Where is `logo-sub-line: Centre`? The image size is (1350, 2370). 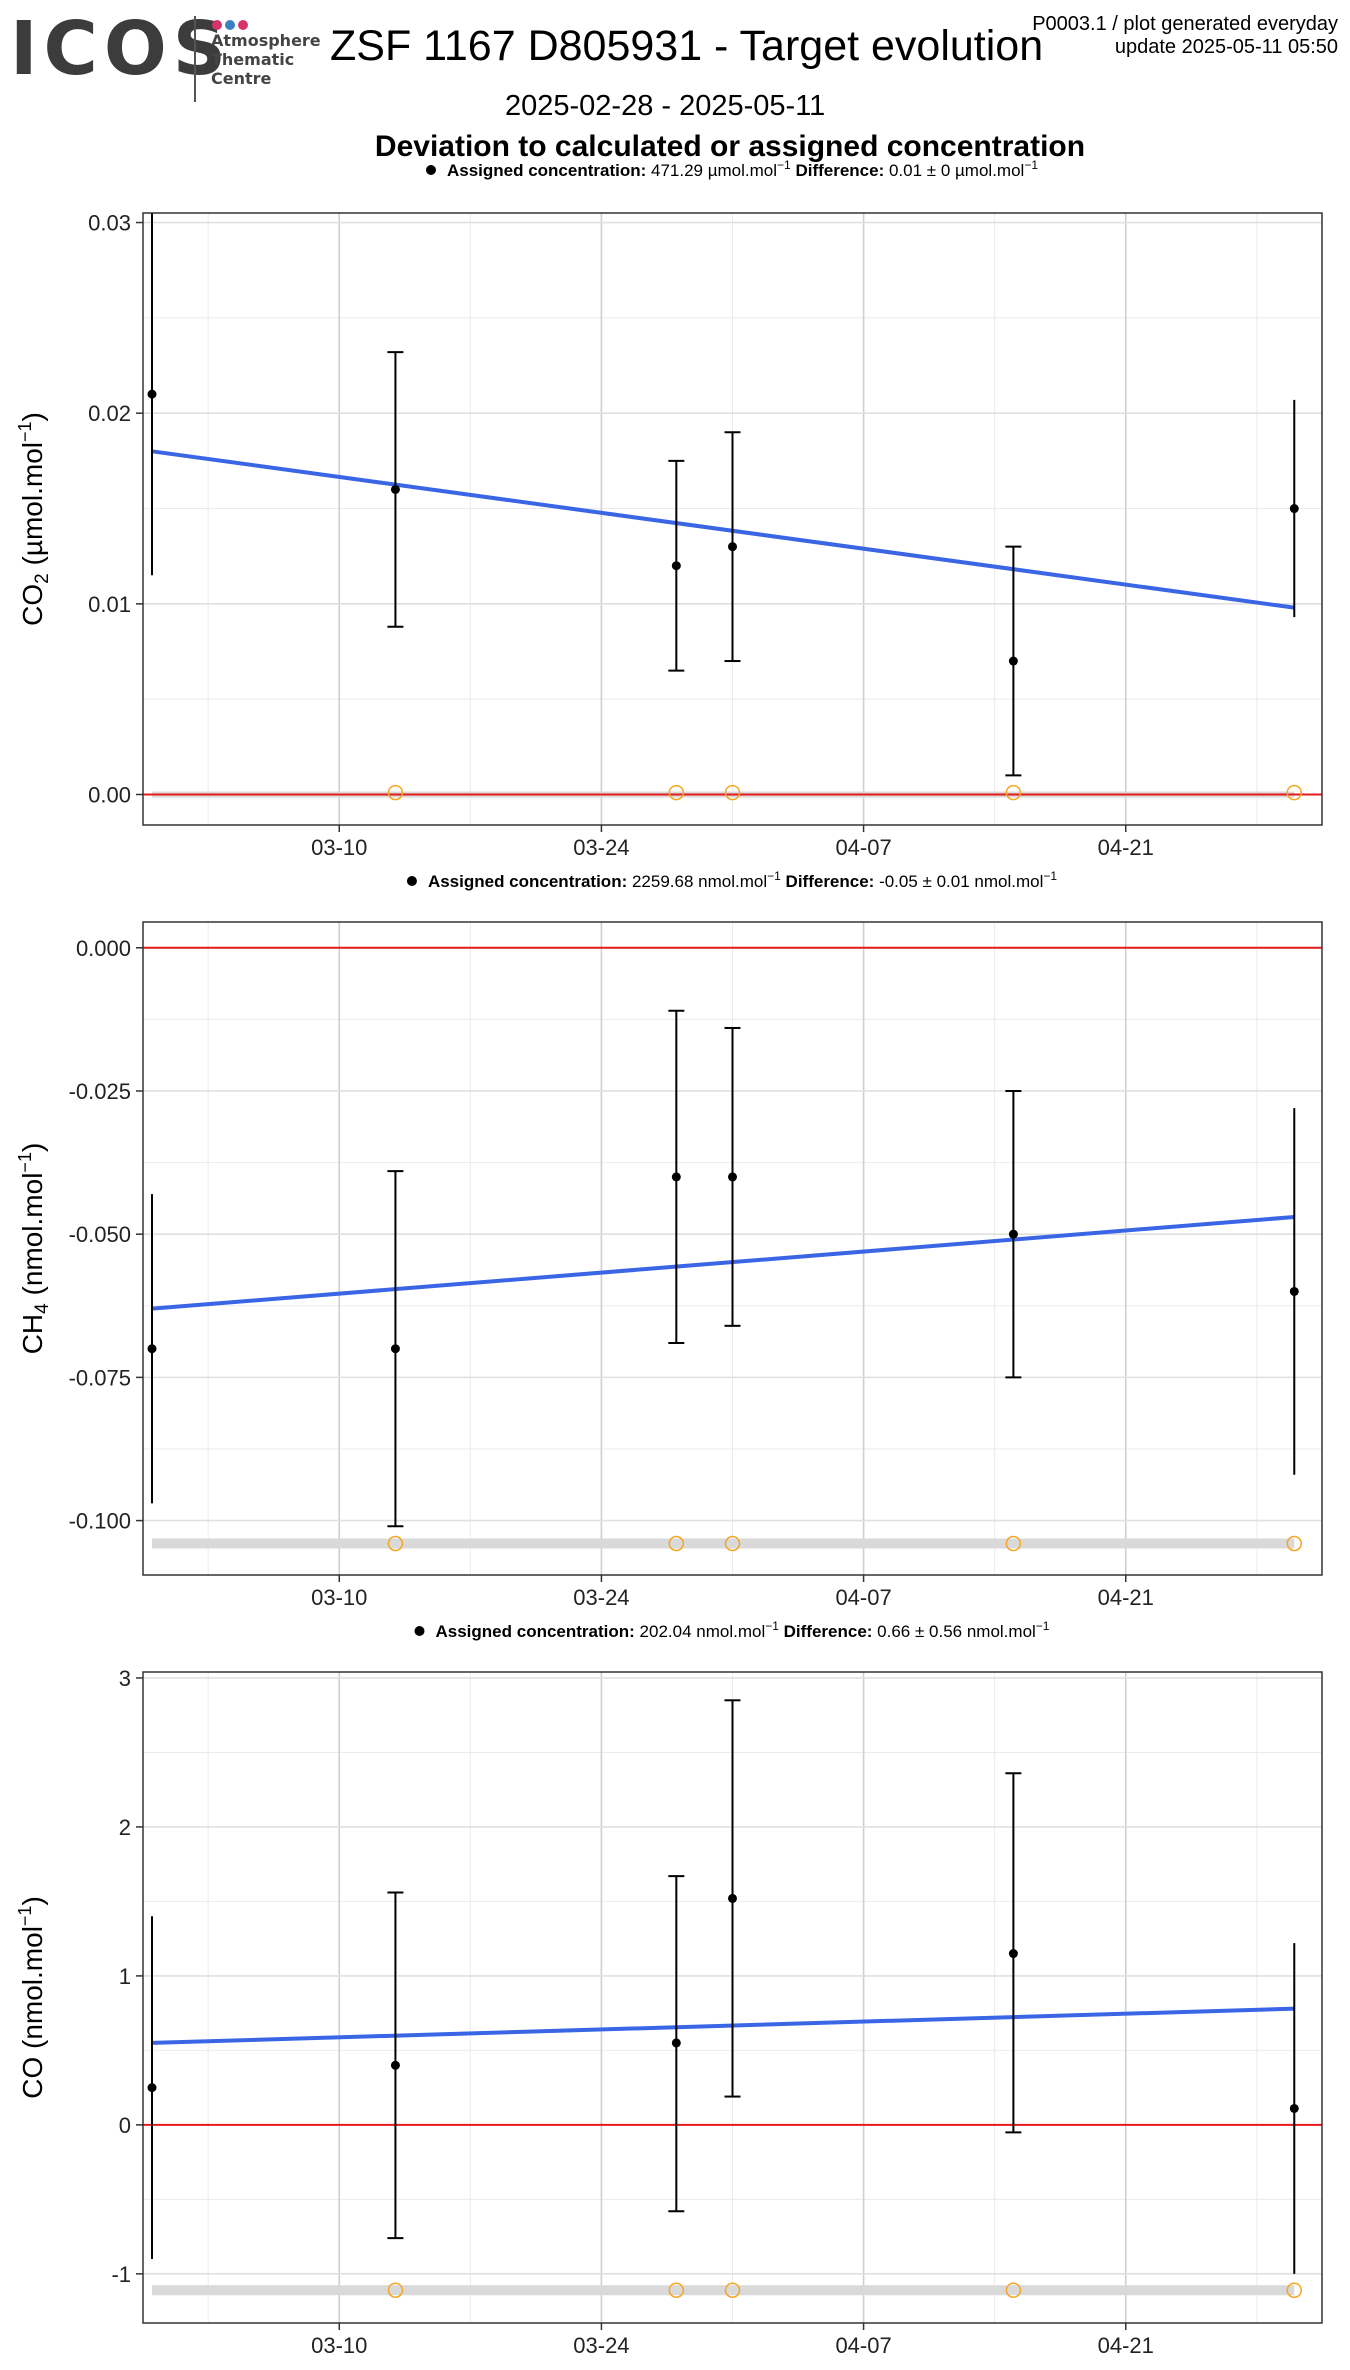
logo-sub-line: Centre is located at coordinates (241, 78).